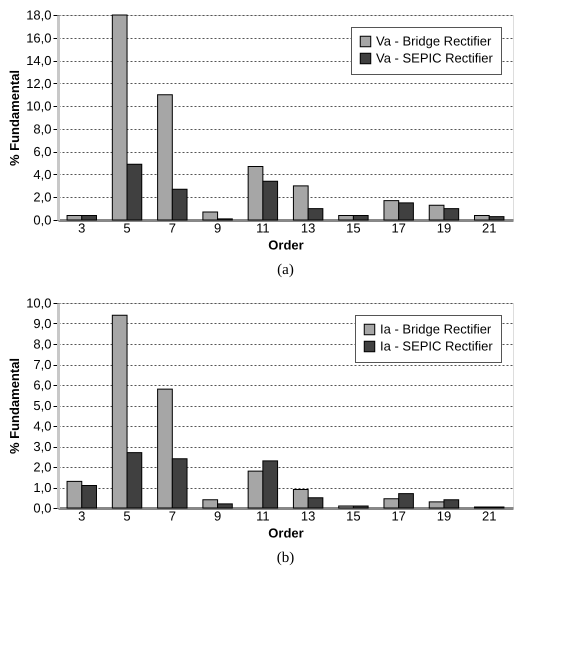  What do you see at coordinates (39, 38) in the screenshot?
I see `y-tick-label: 16,0` at bounding box center [39, 38].